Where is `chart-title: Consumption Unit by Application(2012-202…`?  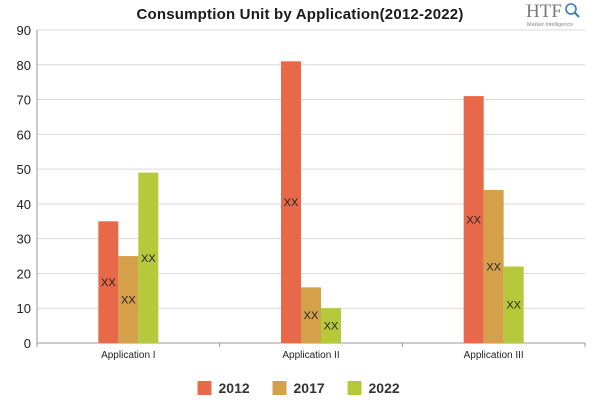
chart-title: Consumption Unit by Application(2012-202… is located at coordinates (299, 14).